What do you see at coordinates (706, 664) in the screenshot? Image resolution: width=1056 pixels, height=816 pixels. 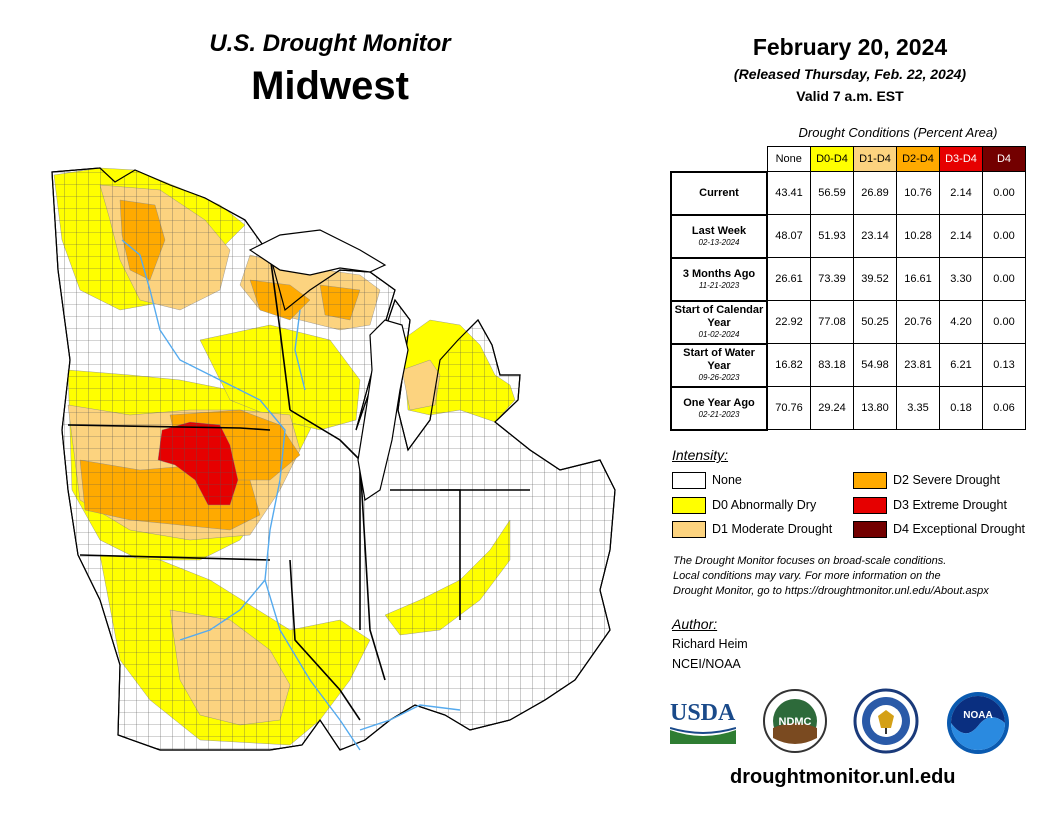 I see `author-org: NCEI/NOAA` at bounding box center [706, 664].